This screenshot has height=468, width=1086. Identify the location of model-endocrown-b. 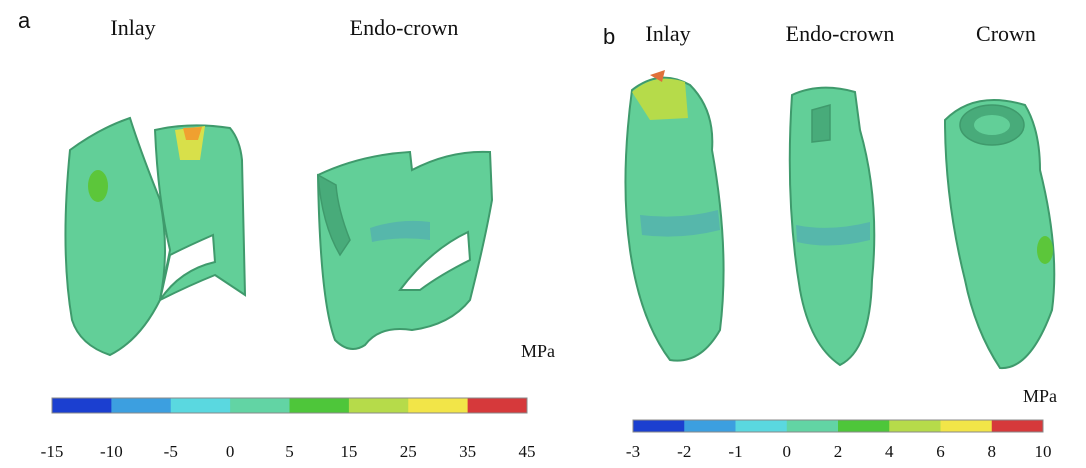
(832, 226).